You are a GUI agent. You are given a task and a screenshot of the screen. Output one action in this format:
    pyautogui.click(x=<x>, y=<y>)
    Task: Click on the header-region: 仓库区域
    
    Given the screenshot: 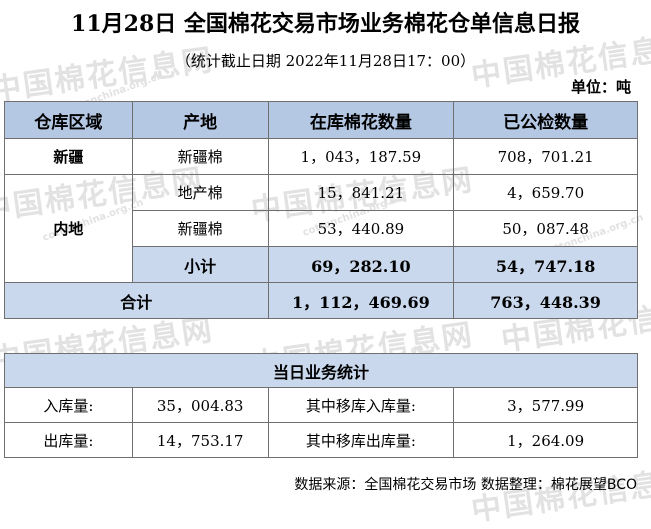 What is the action you would take?
    pyautogui.click(x=68, y=120)
    